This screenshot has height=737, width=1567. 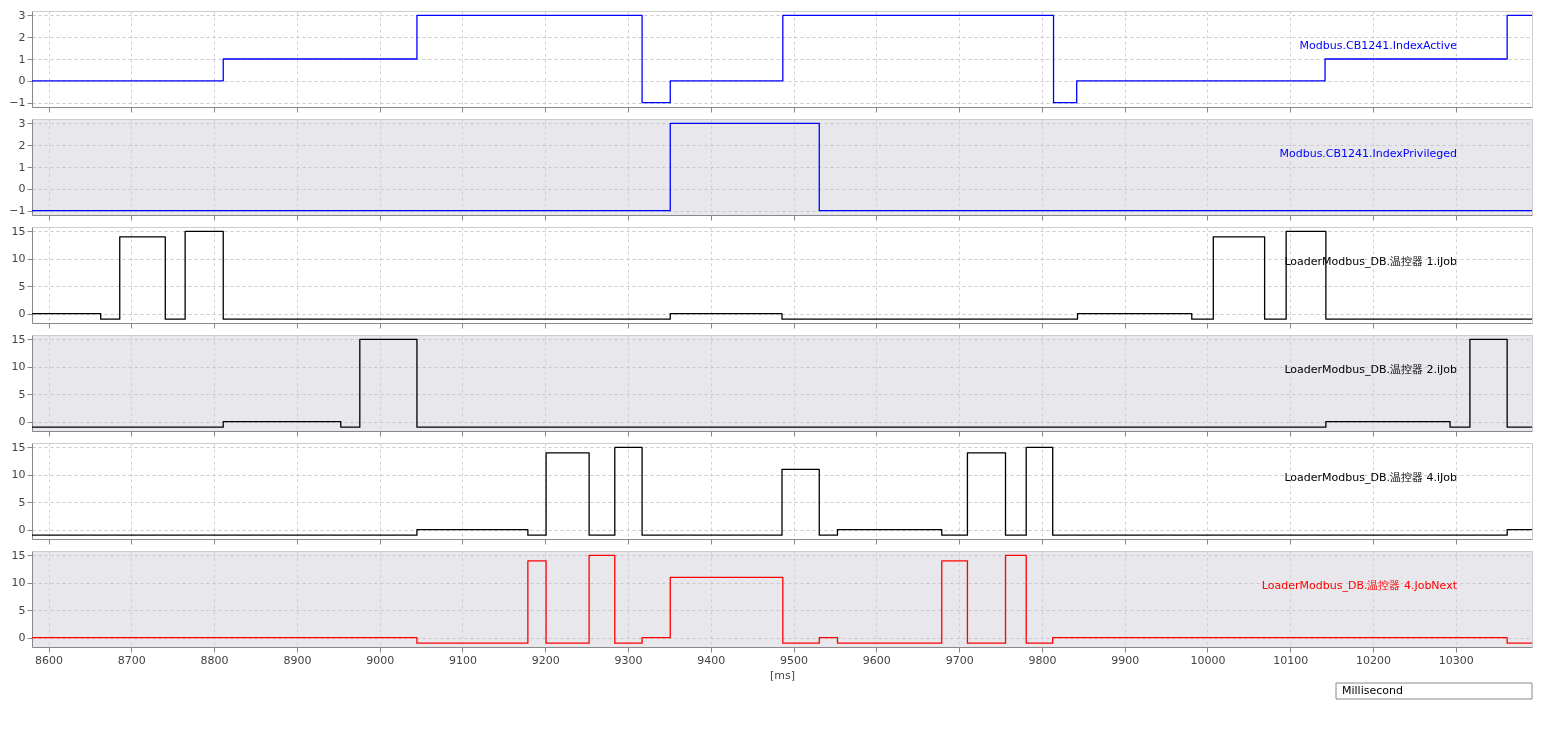 What do you see at coordinates (1208, 660) in the screenshot?
I see `x-tick-label: 10000` at bounding box center [1208, 660].